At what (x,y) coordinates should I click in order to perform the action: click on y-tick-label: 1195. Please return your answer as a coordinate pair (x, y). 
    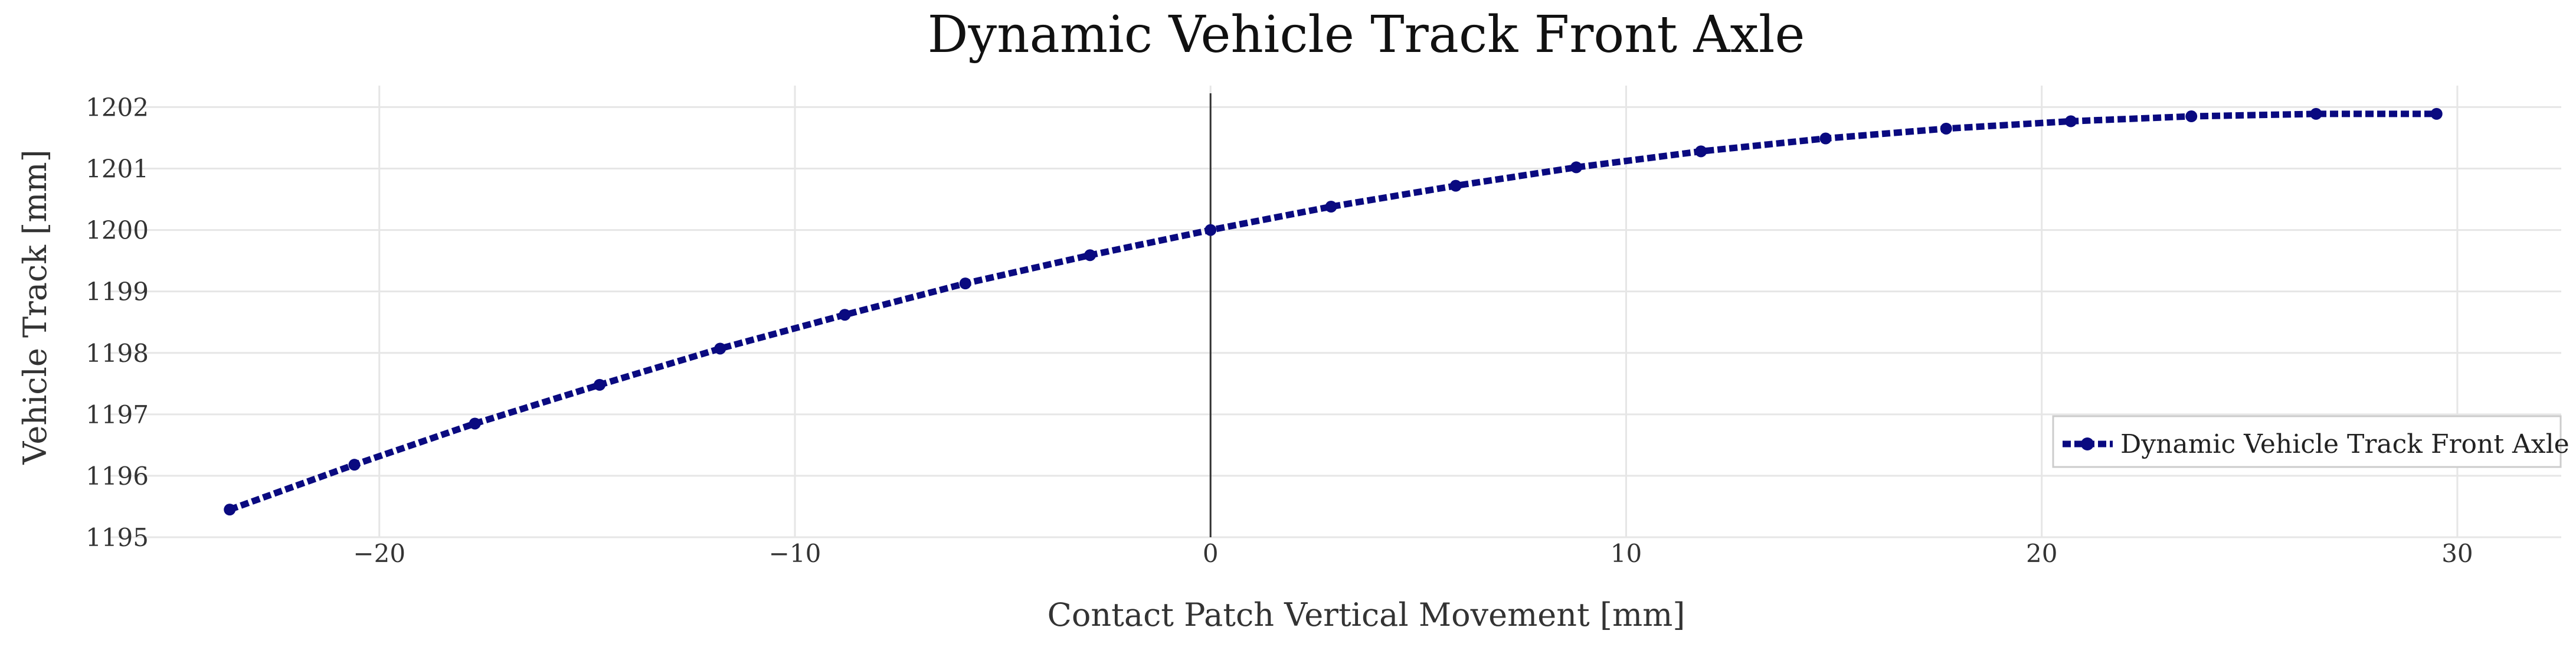
    Looking at the image, I should click on (117, 537).